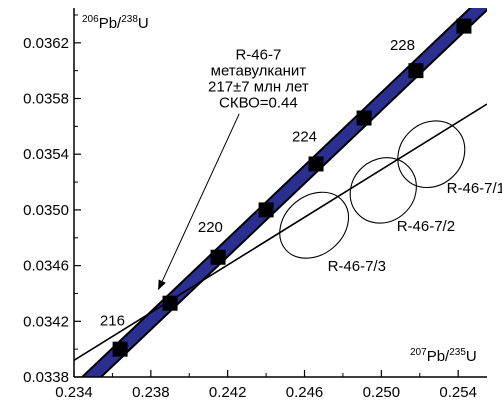 The width and height of the screenshot is (502, 406). I want to click on y-axis-label: 206Pb/238U, so click(115, 23).